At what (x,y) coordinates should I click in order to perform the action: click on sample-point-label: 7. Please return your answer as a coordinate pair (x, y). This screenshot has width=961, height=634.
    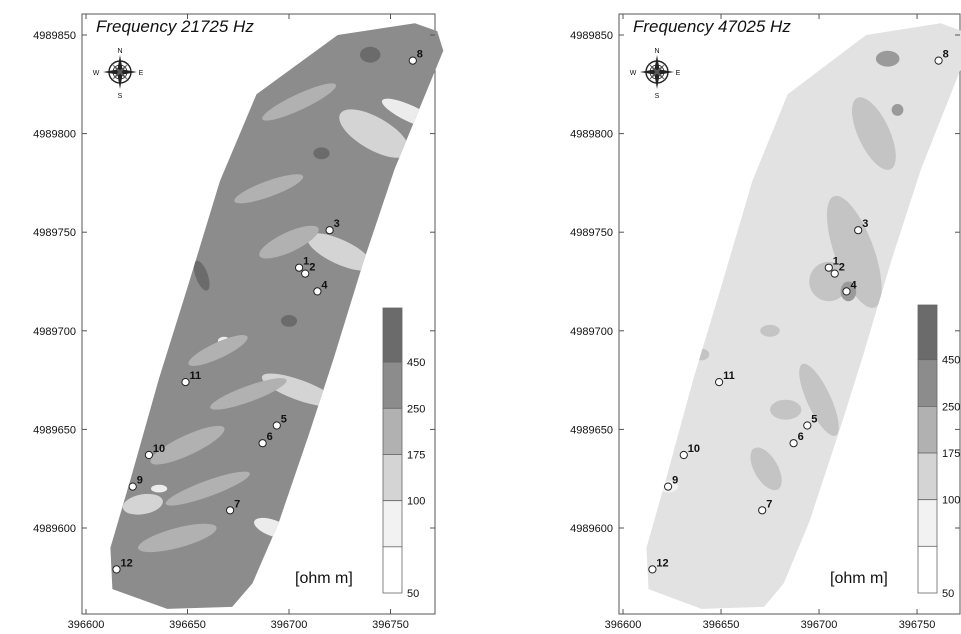
    Looking at the image, I should click on (769, 504).